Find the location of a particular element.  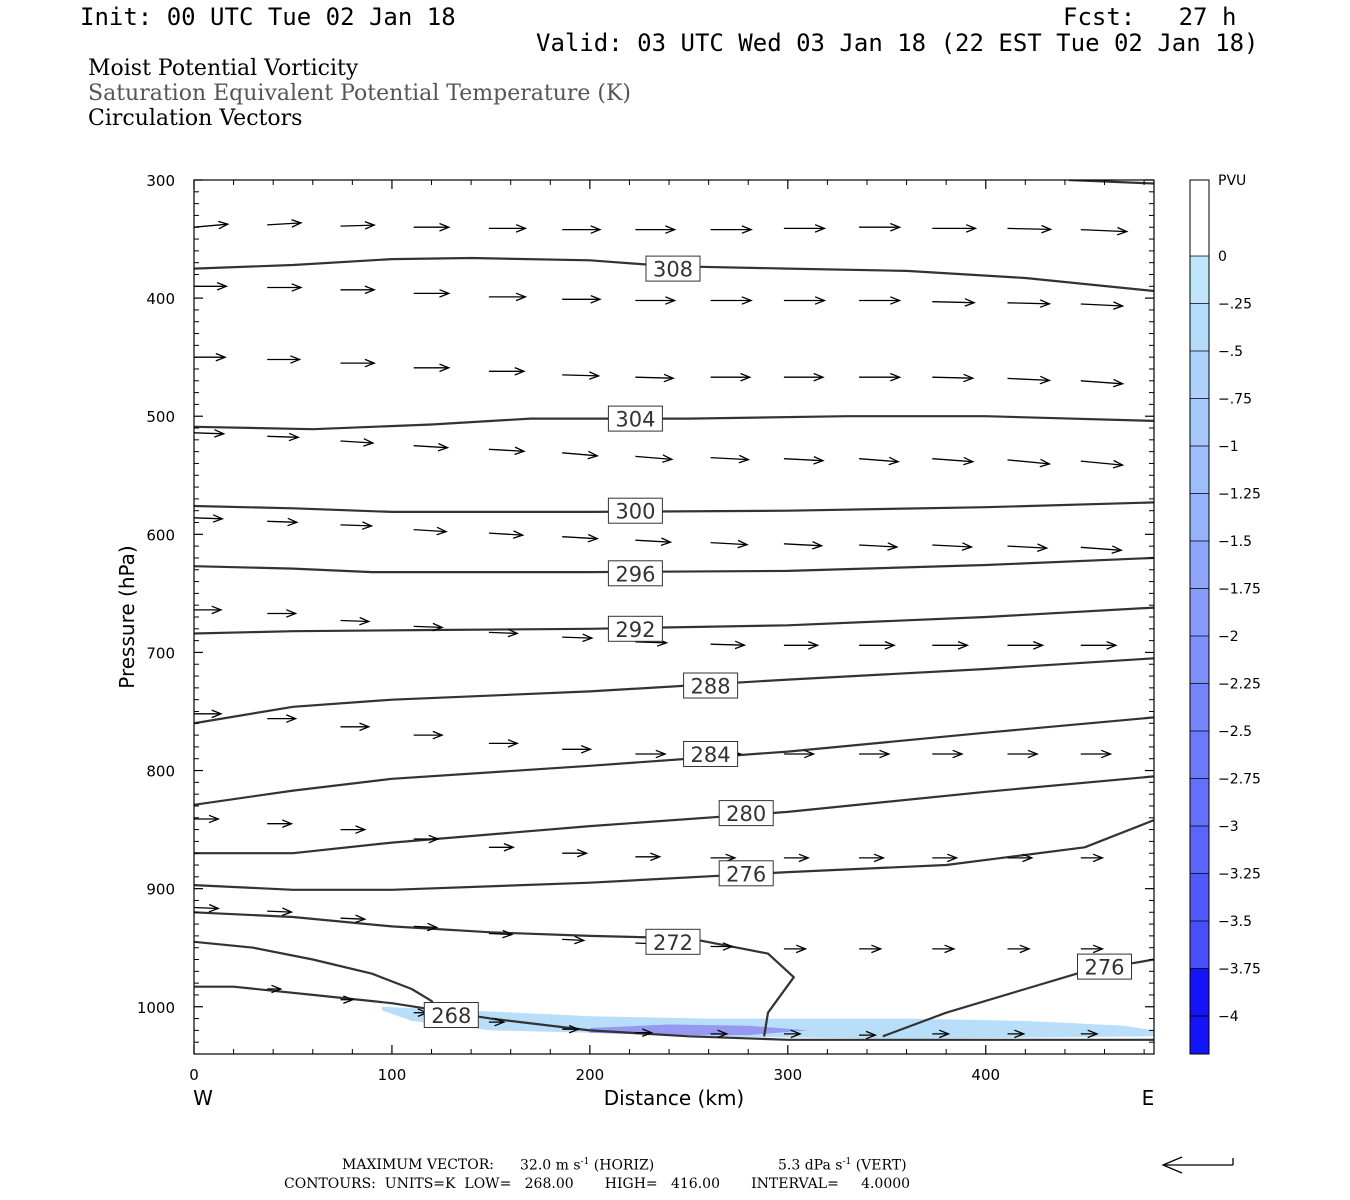

x-tick-label: 0 is located at coordinates (194, 1075).